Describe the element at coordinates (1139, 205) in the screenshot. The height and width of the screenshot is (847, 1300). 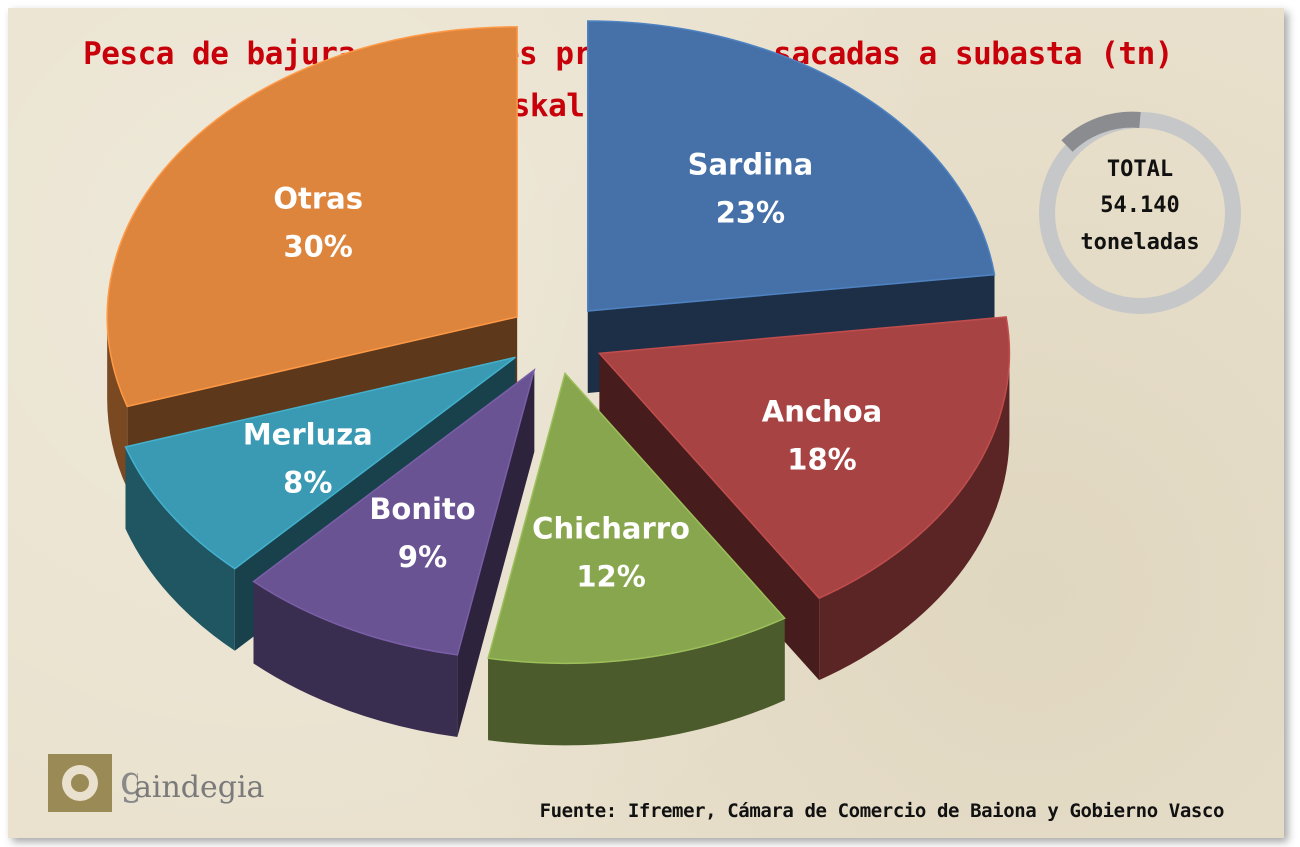
I see `total-value: 54.140` at that location.